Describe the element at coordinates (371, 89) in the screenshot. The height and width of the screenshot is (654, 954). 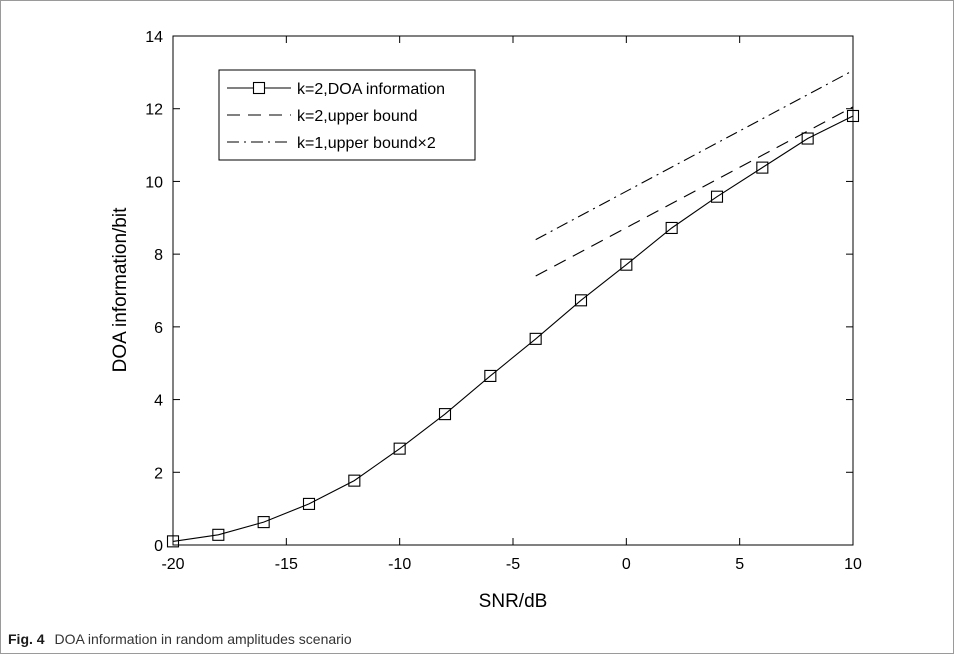
I see `legend-entry-label: k=2,DOA information` at that location.